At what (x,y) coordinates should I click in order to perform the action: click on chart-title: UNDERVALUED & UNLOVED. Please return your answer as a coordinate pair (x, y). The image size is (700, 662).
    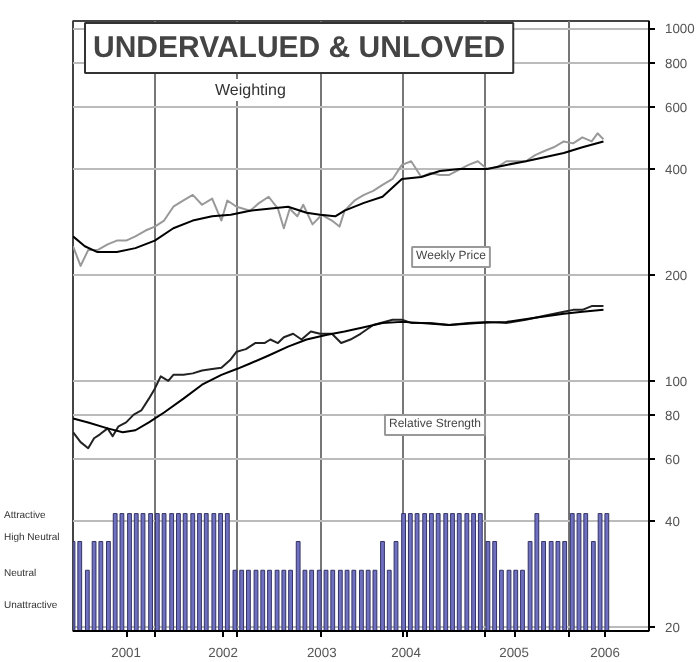
    Looking at the image, I should click on (299, 48).